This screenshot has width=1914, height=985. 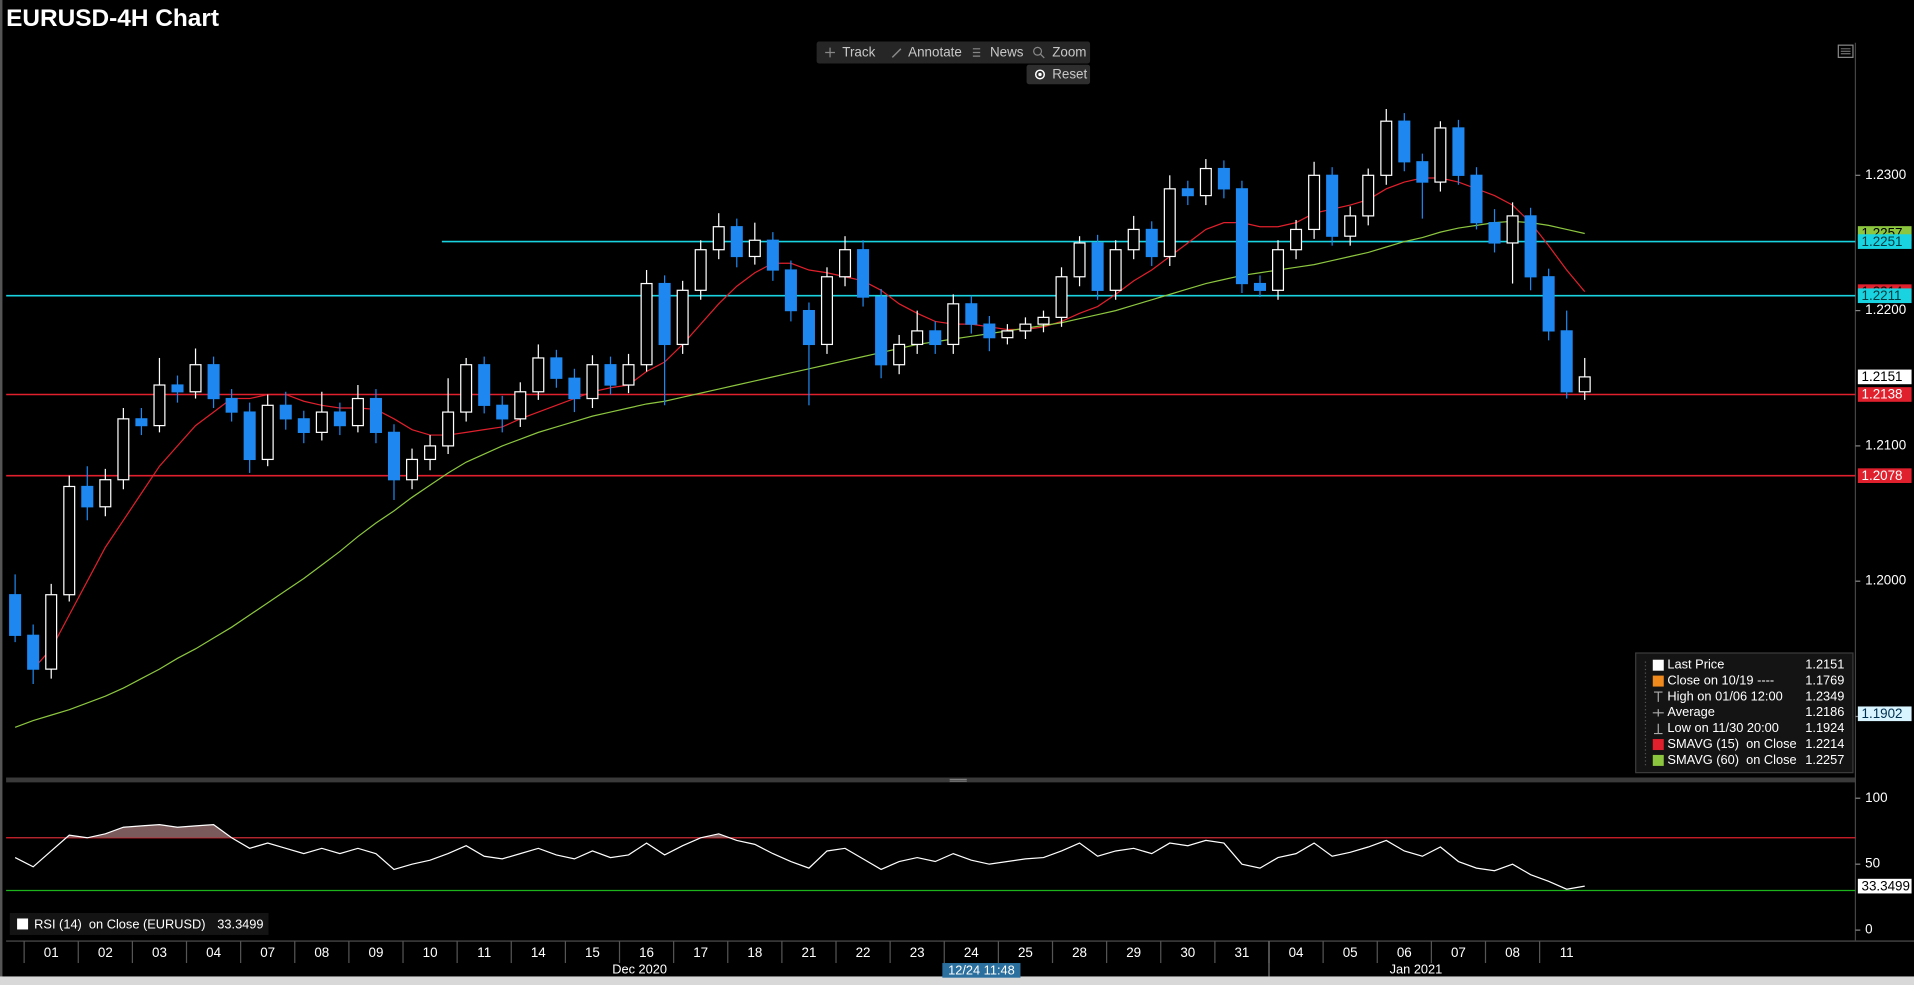 I want to click on button-bg, so click(x=1058, y=74).